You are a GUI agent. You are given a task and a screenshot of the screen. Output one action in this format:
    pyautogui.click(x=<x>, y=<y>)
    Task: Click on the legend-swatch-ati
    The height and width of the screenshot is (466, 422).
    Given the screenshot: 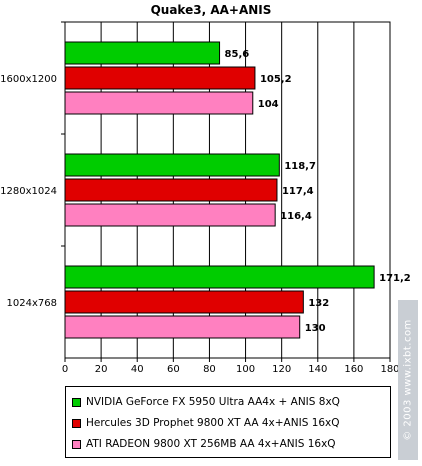 What is the action you would take?
    pyautogui.click(x=76, y=444)
    